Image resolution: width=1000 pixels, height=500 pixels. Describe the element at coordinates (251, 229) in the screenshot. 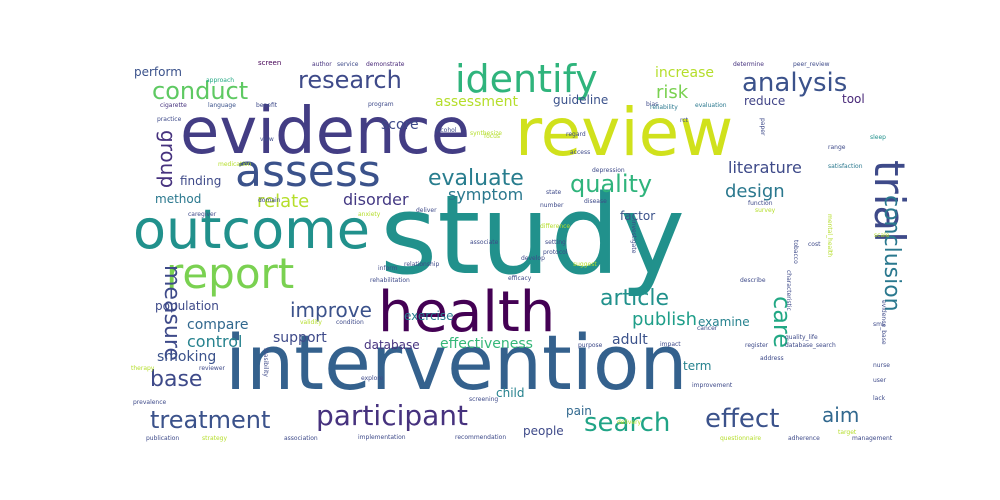

I see `cloud-word-outcome: outcome` at that location.